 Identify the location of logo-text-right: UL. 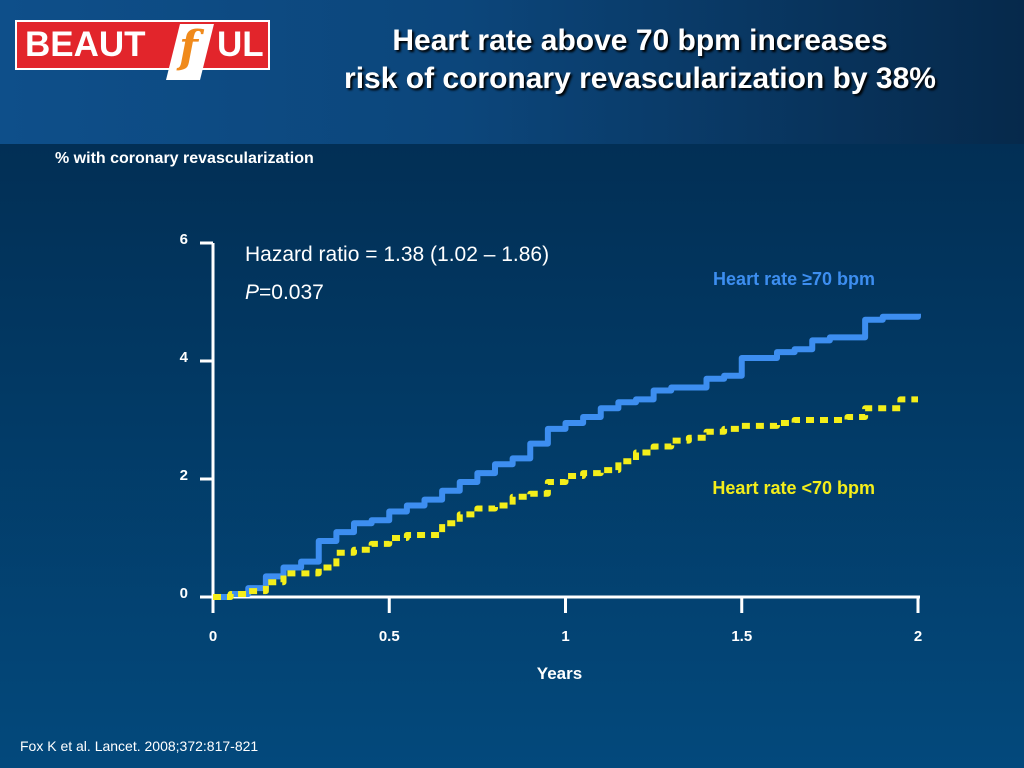
(240, 44).